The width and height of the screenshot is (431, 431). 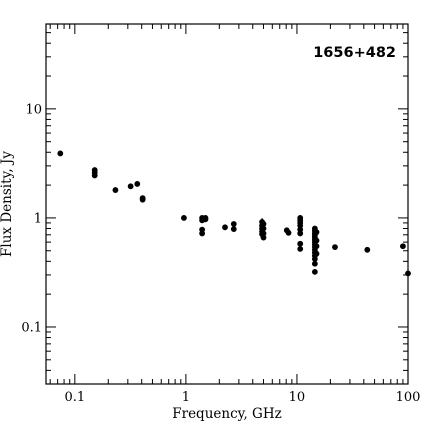 What do you see at coordinates (297, 397) in the screenshot?
I see `x-tick-label: 10` at bounding box center [297, 397].